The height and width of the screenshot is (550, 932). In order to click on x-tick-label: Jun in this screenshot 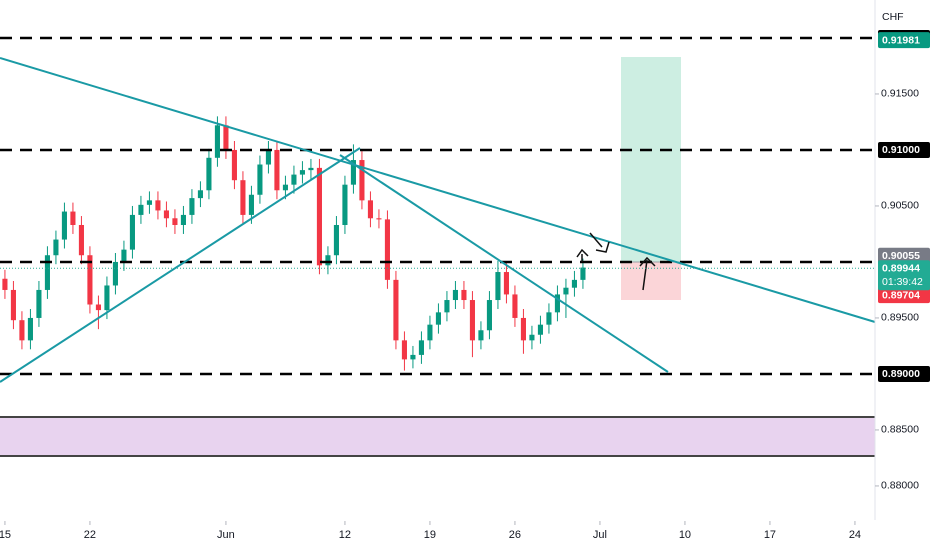, I will do `click(226, 535)`.